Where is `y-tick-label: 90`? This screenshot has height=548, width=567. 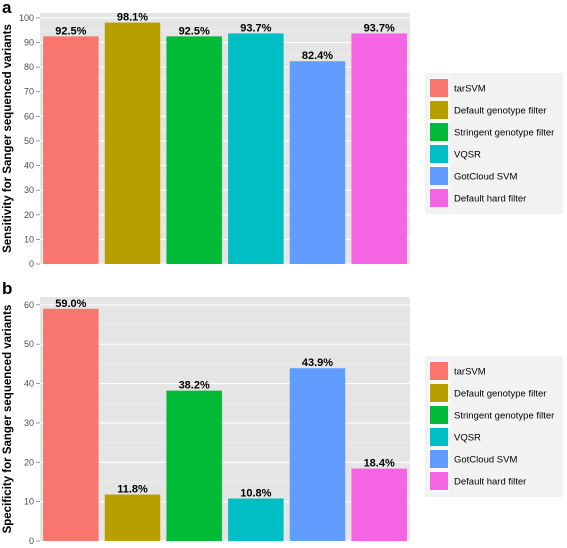
y-tick-label: 90 is located at coordinates (29, 43).